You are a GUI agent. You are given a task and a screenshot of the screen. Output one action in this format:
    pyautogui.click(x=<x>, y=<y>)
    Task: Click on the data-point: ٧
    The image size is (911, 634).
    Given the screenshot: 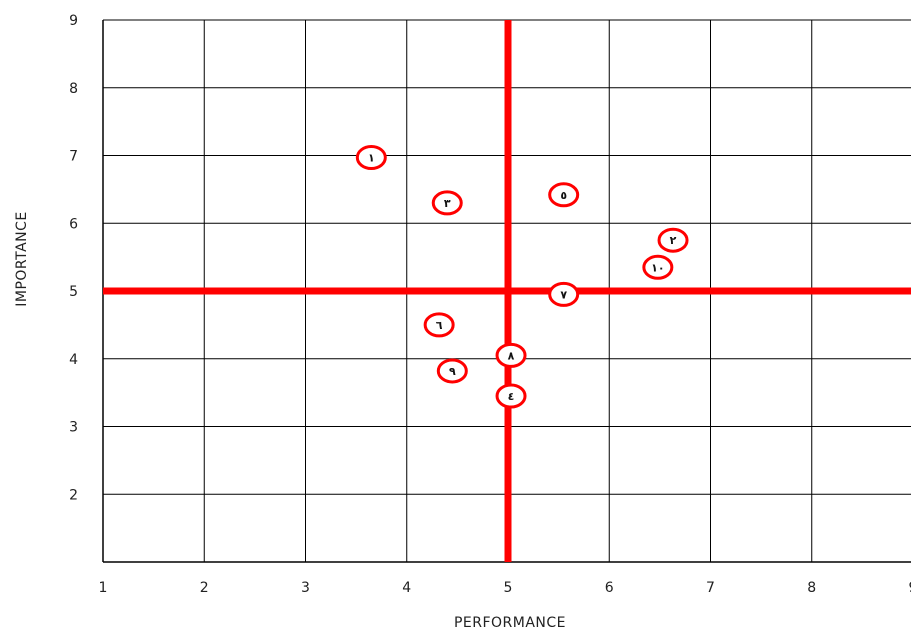 What is the action you would take?
    pyautogui.click(x=564, y=294)
    